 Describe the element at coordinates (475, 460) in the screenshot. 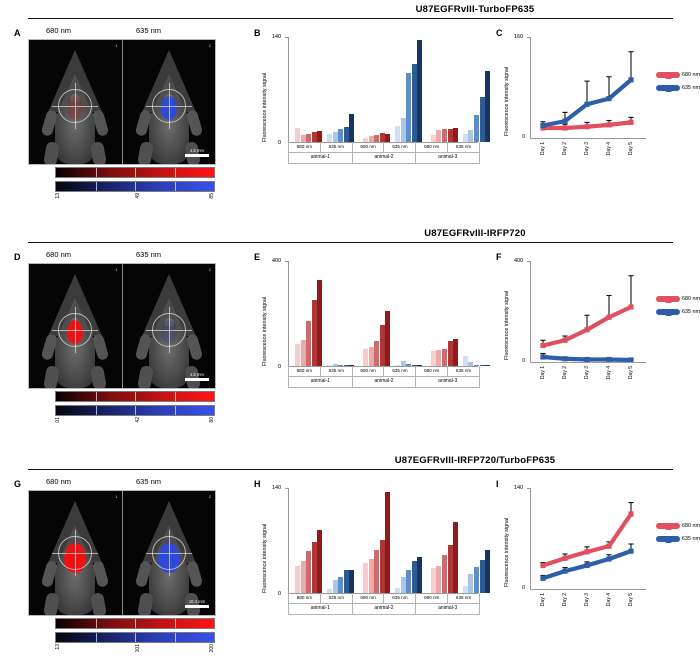

I see `section-title: U87EGFRvIII-IRFP720/TurboFP635` at that location.